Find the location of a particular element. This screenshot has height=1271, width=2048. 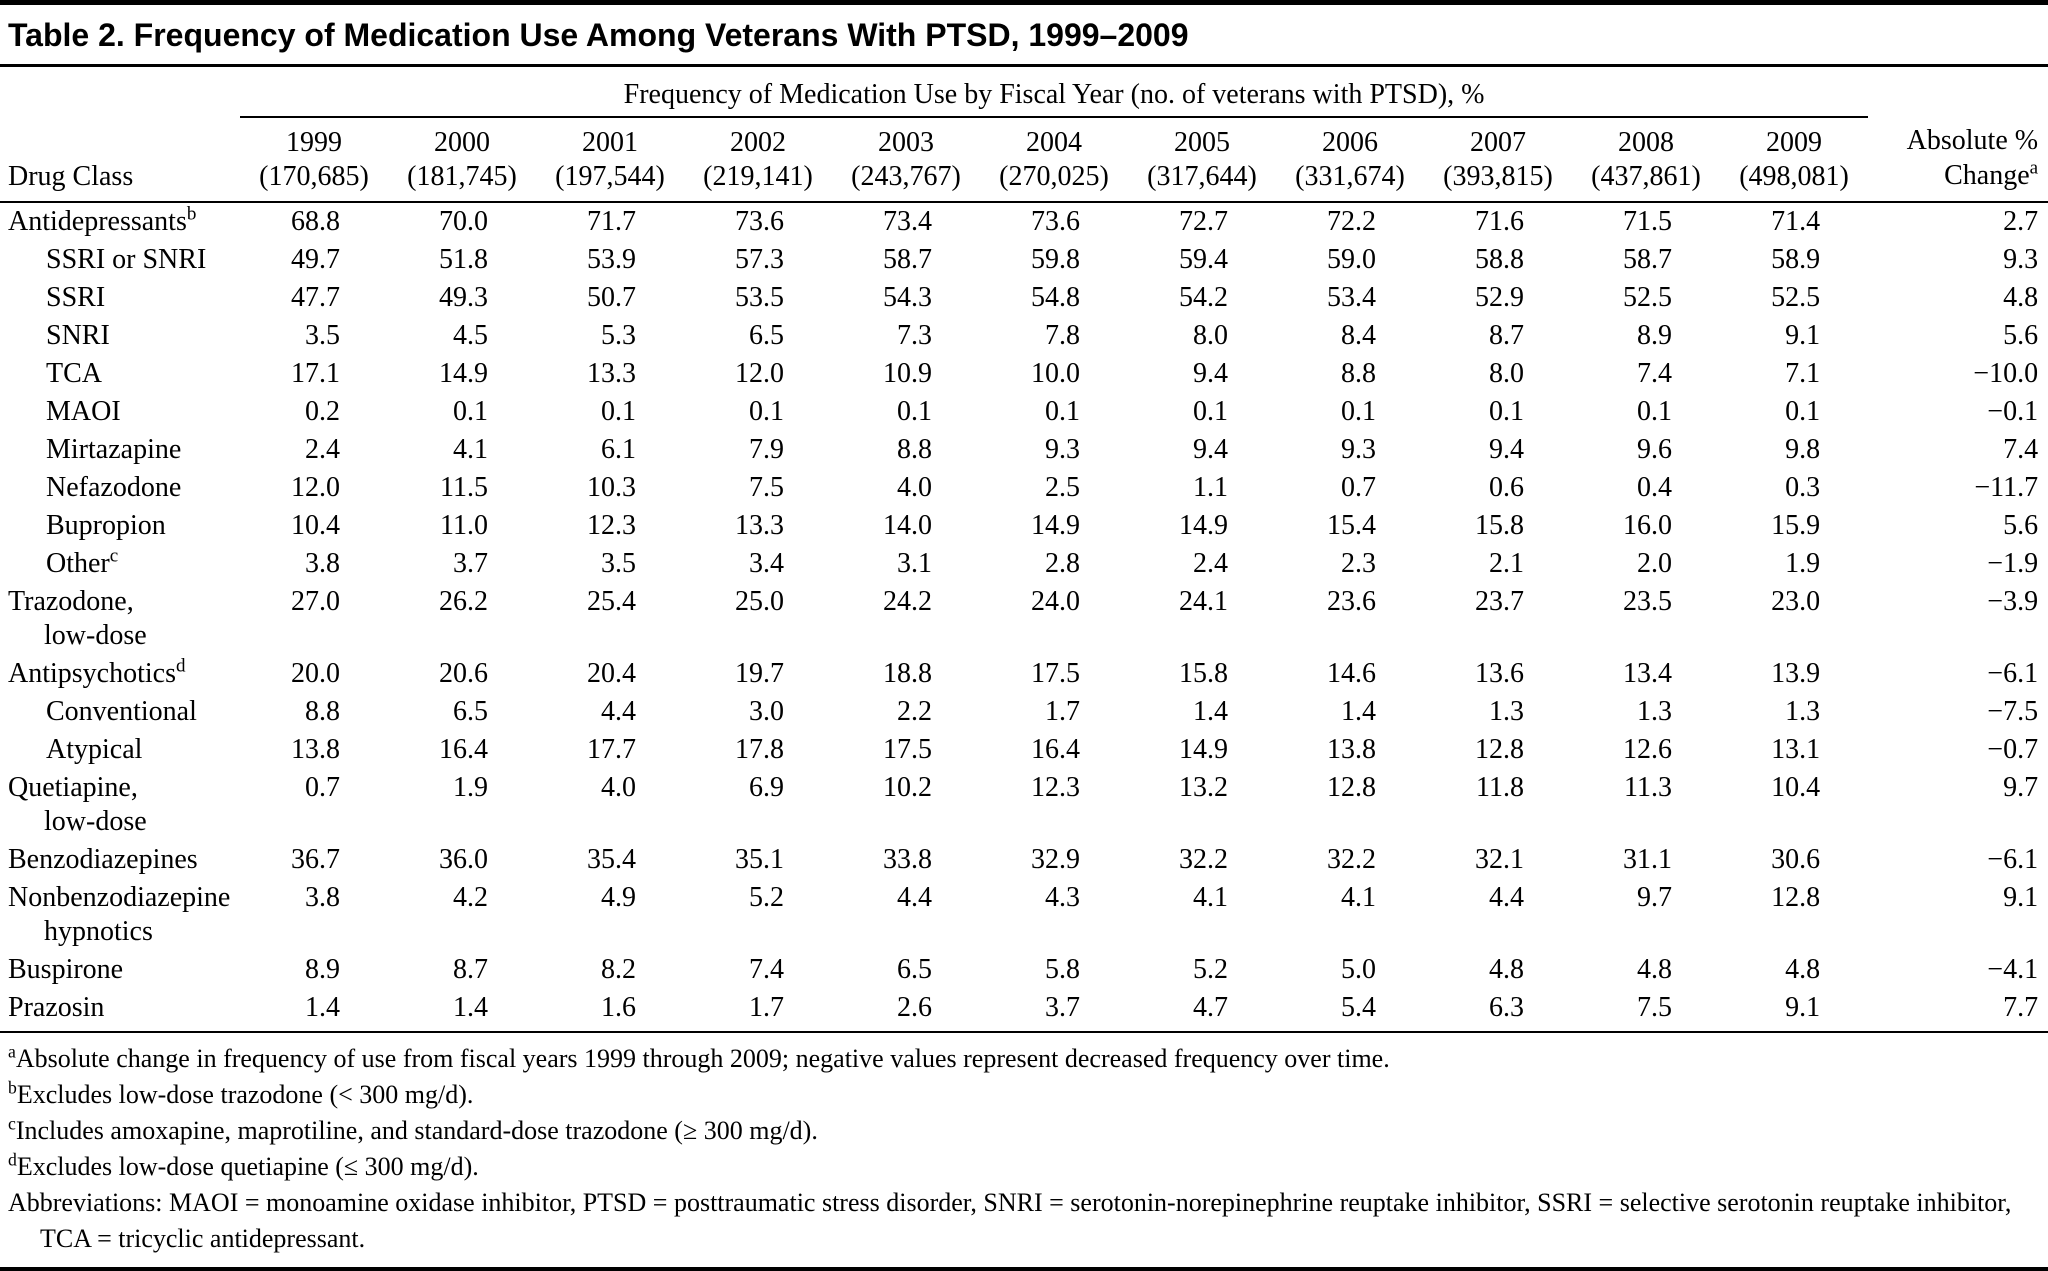

value-cell: 4.8 is located at coordinates (1654, 969).